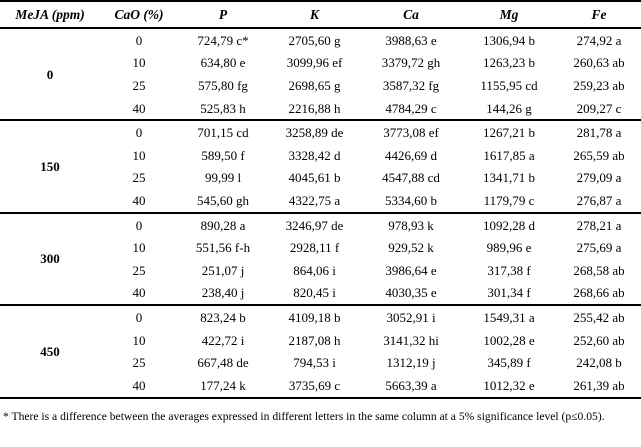  Describe the element at coordinates (599, 270) in the screenshot. I see `cell-fe: 268,58 ab` at that location.